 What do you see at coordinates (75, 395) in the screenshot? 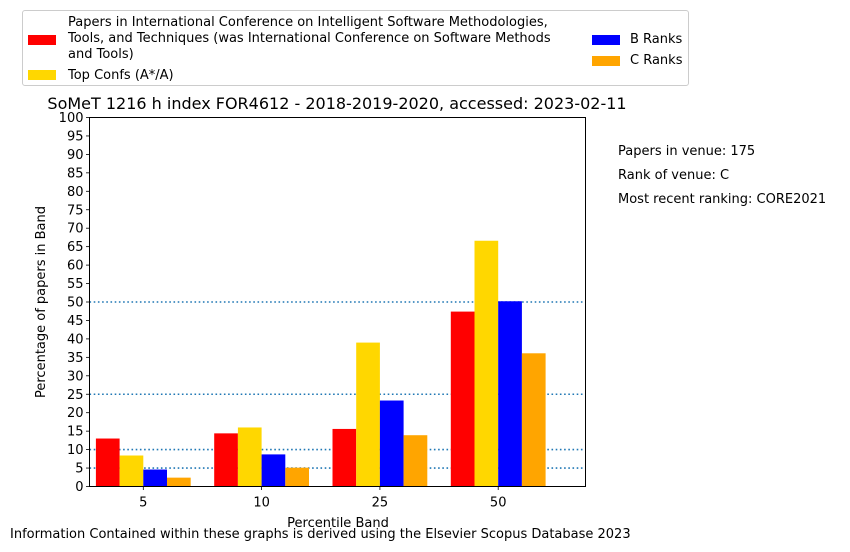
I see `y-tick-label-25: 25` at bounding box center [75, 395].